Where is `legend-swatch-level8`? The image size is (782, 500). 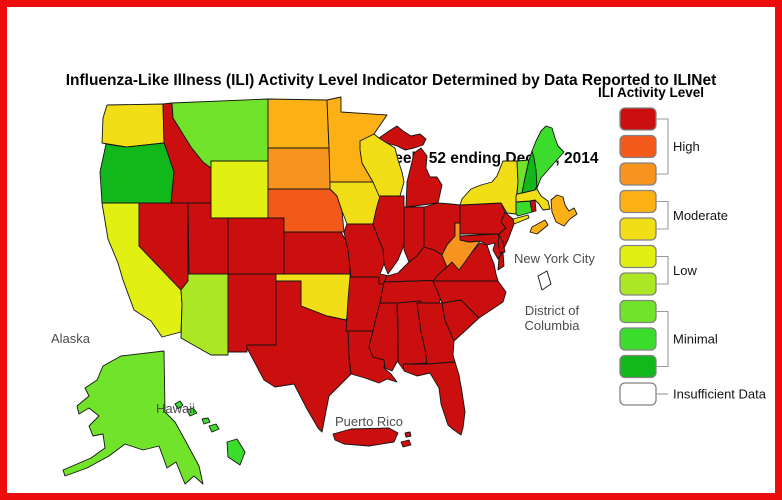
legend-swatch-level8 is located at coordinates (638, 174).